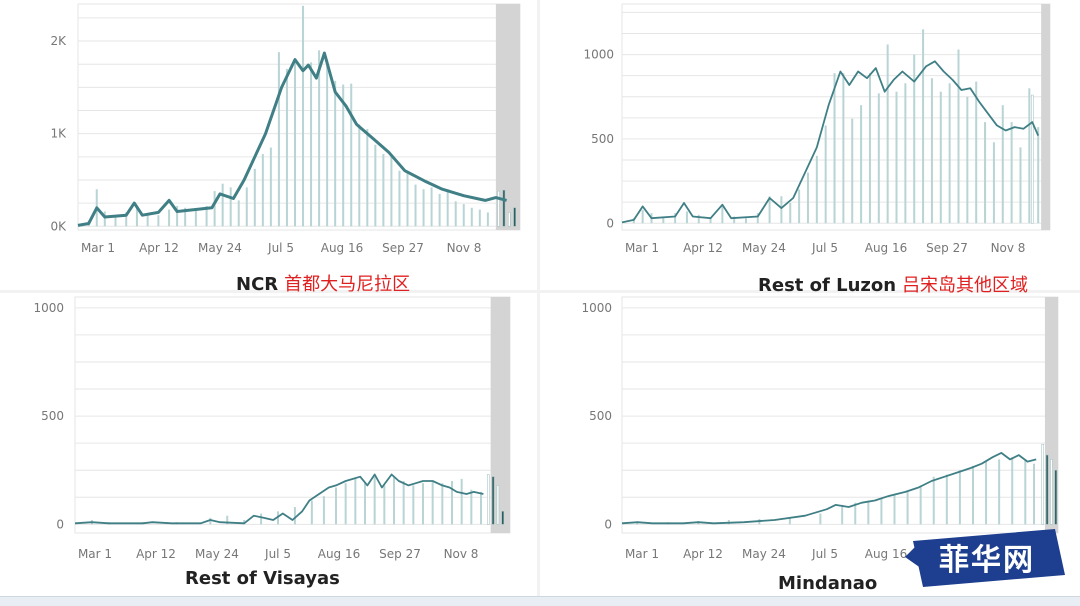 The width and height of the screenshot is (1080, 606). Describe the element at coordinates (58, 134) in the screenshot. I see `y-tick-label: 1K` at that location.